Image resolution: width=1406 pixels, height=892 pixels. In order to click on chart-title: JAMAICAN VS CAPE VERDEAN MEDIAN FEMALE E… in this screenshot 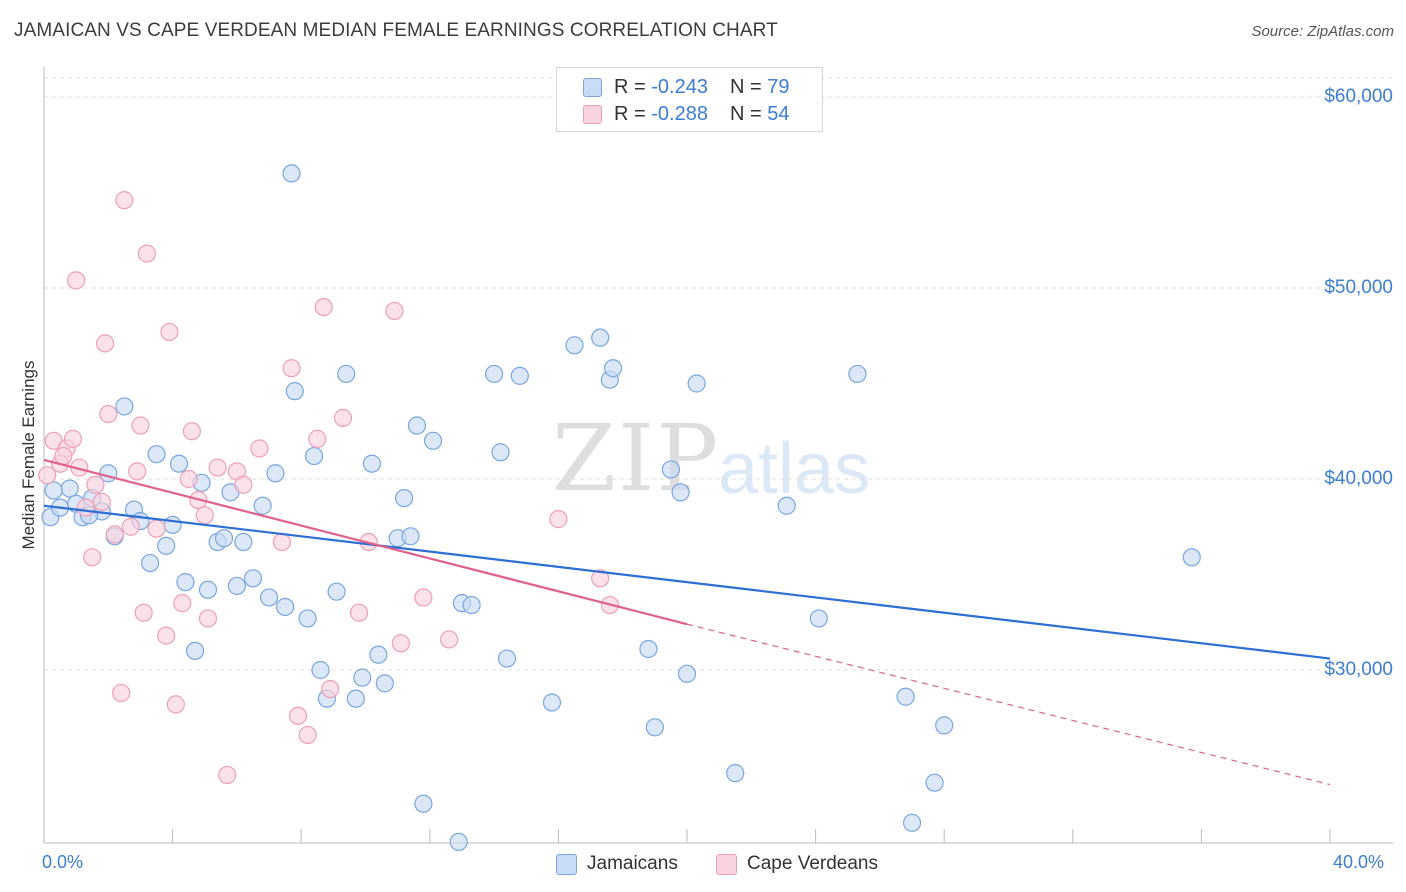, I will do `click(396, 30)`.